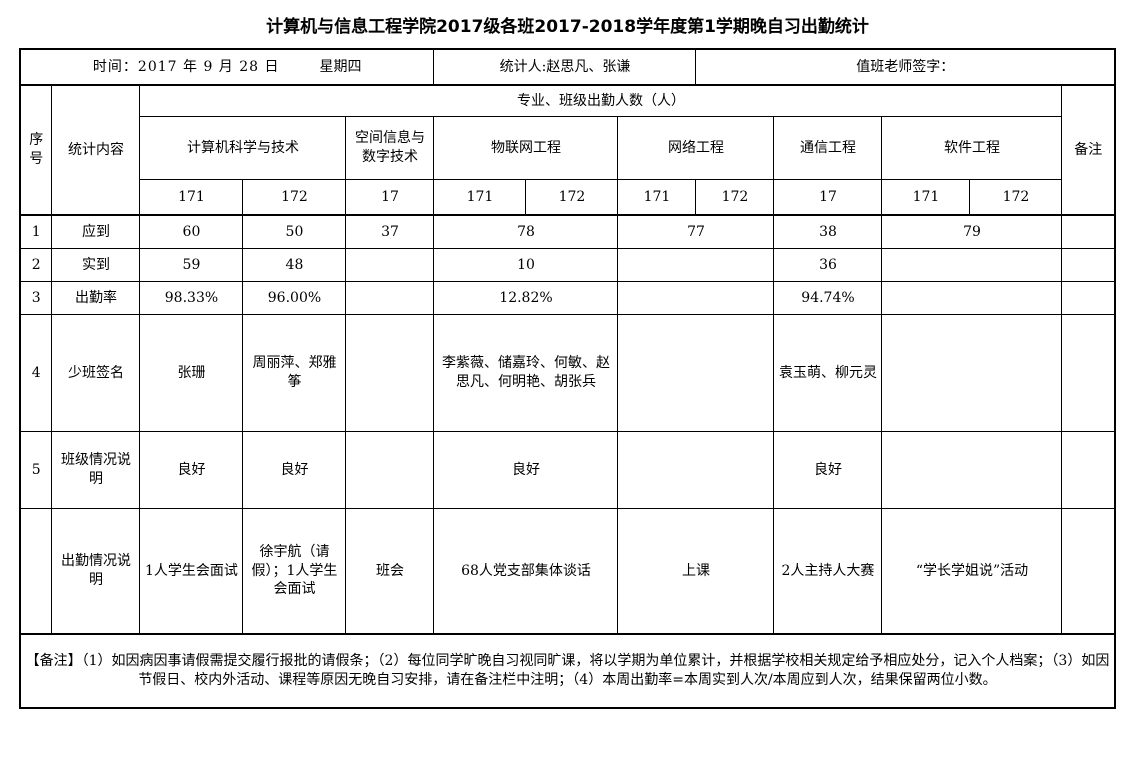 The width and height of the screenshot is (1135, 761). I want to click on row4-topic: 少班签名, so click(96, 373).